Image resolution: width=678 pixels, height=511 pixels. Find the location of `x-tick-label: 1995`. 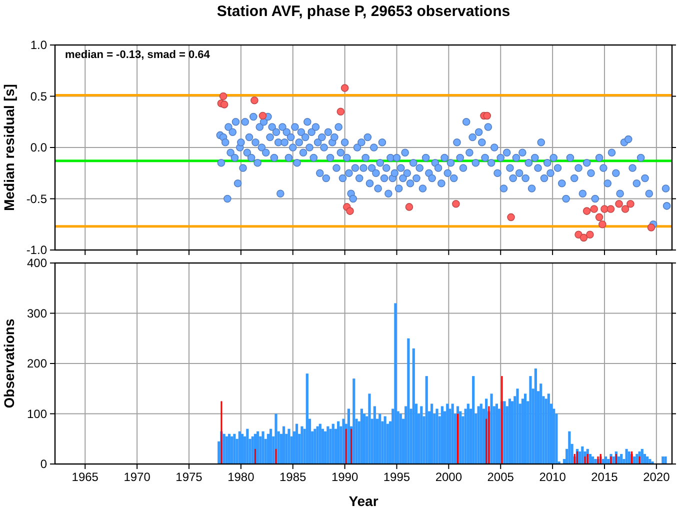

x-tick-label: 1995 is located at coordinates (396, 477).